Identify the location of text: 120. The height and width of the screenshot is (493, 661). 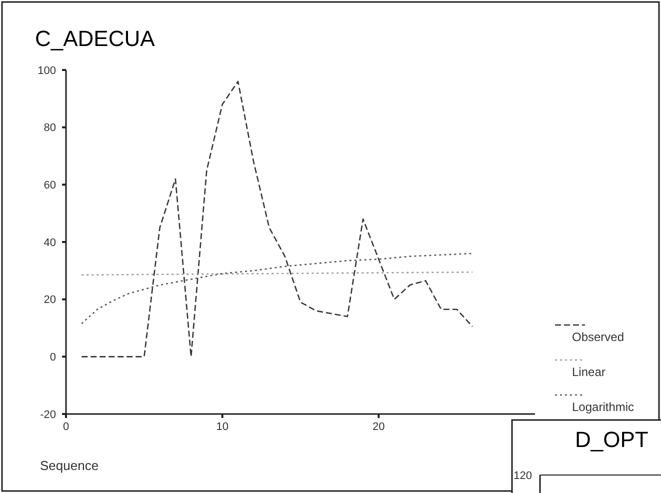
(523, 476).